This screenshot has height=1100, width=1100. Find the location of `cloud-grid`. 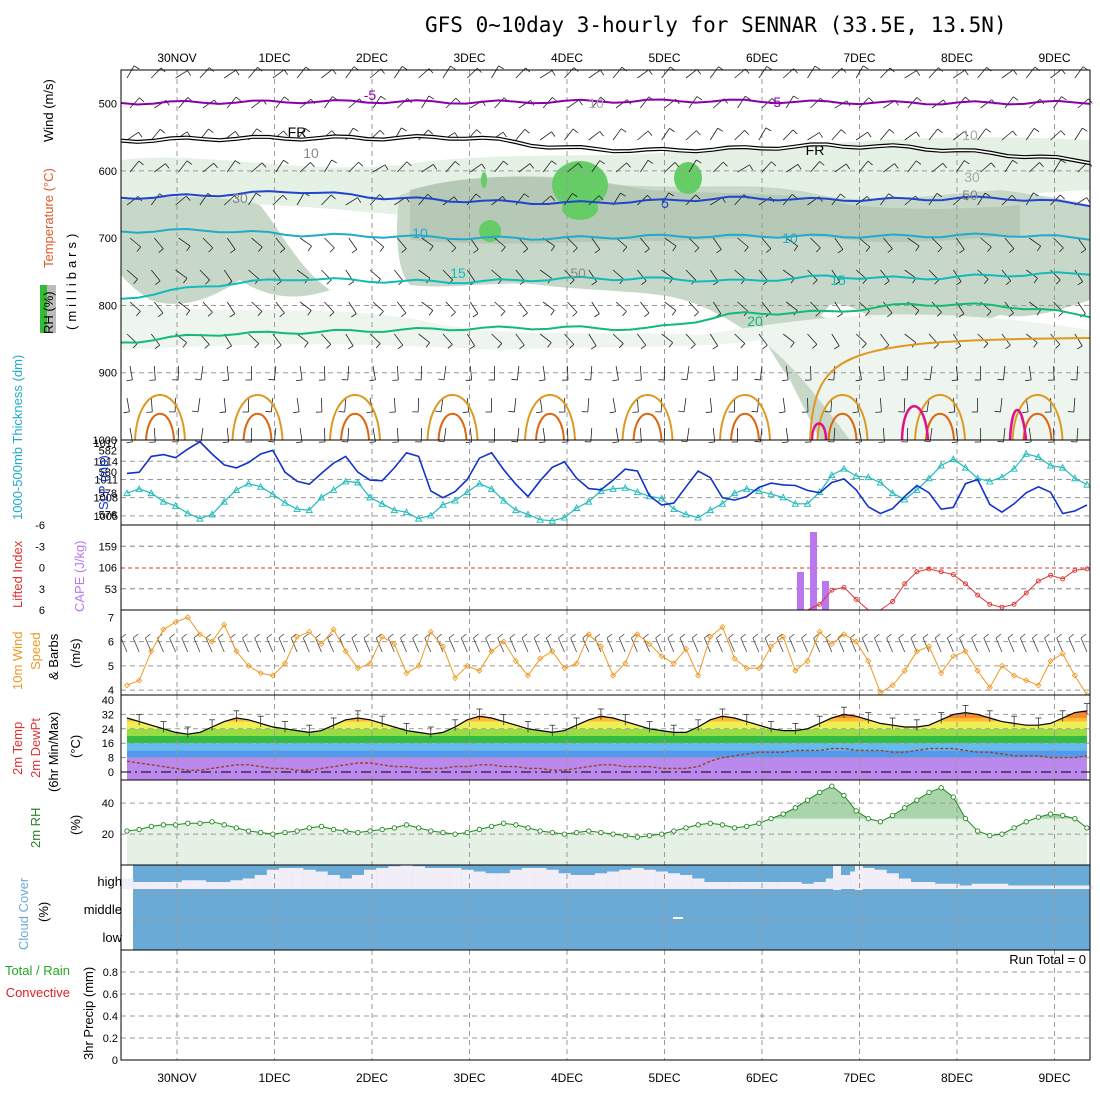

cloud-grid is located at coordinates (611, 907).